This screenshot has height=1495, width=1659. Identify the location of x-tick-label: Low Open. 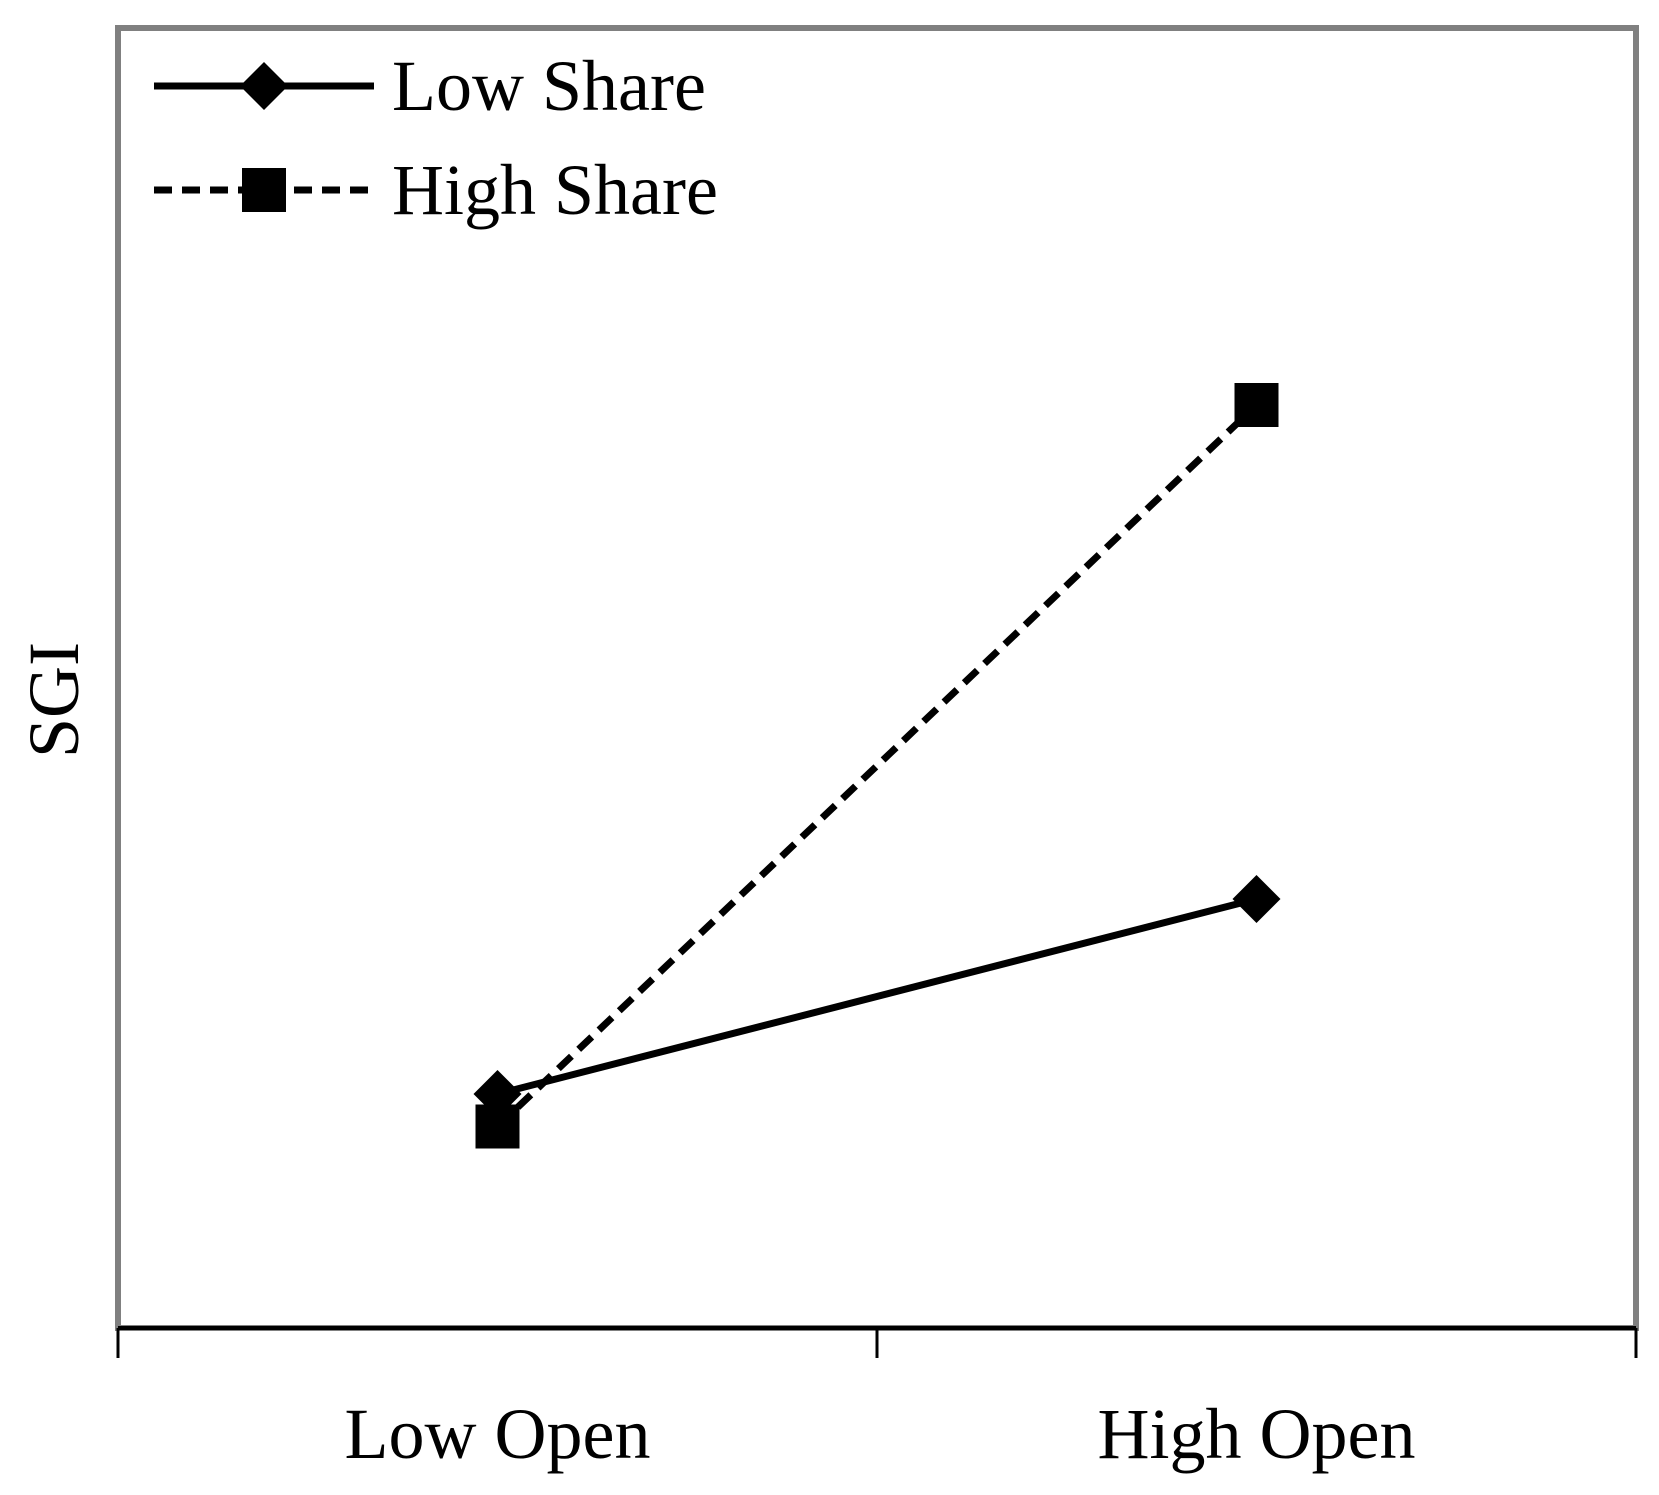
(498, 1434).